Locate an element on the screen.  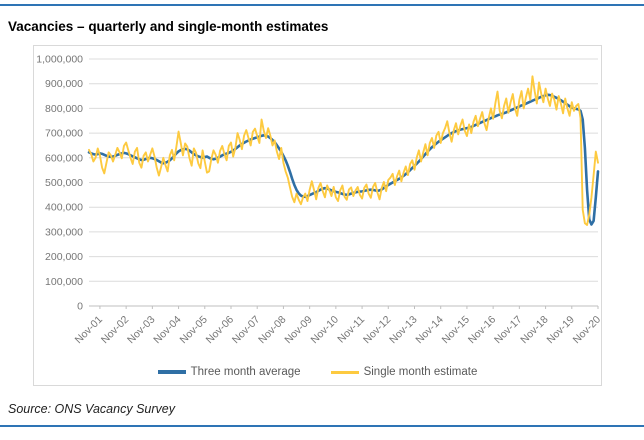
source-note: Source: ONS Vacancy Survey is located at coordinates (91, 409).